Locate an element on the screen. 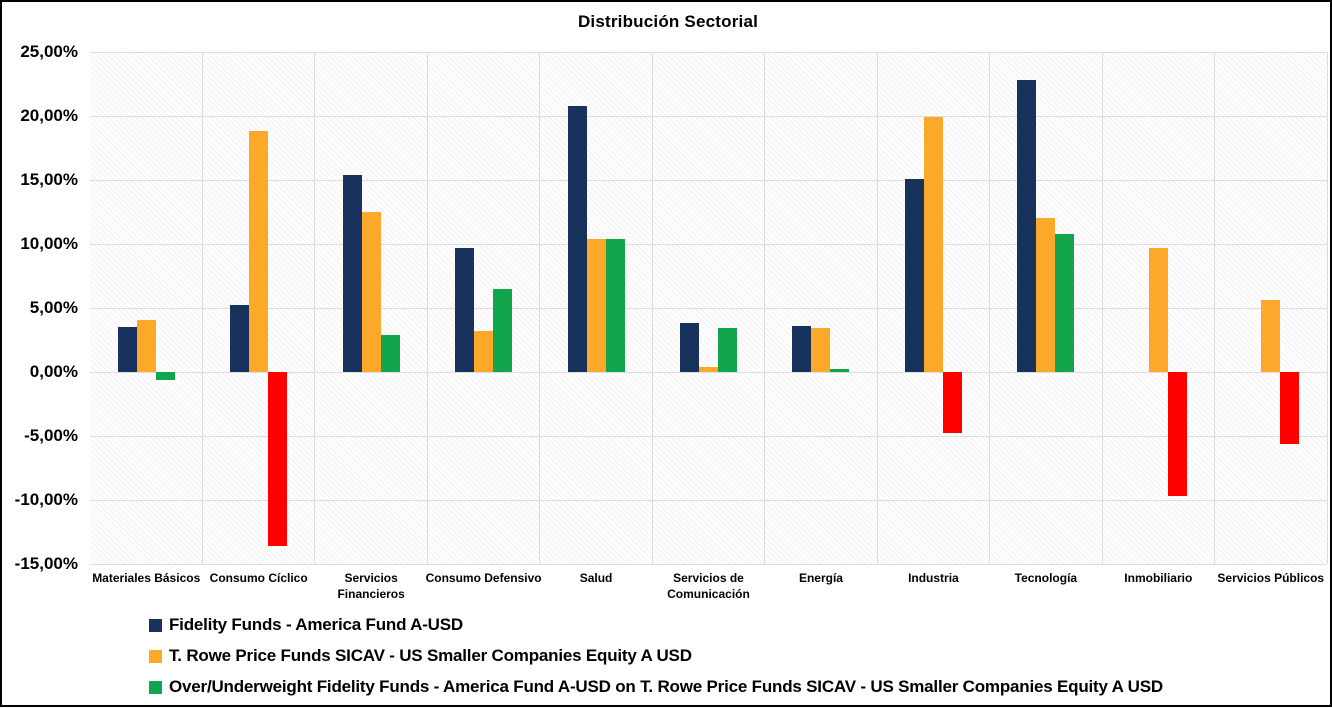 This screenshot has height=708, width=1332. x-axis-category-label: Consumo Cíclico is located at coordinates (258, 578).